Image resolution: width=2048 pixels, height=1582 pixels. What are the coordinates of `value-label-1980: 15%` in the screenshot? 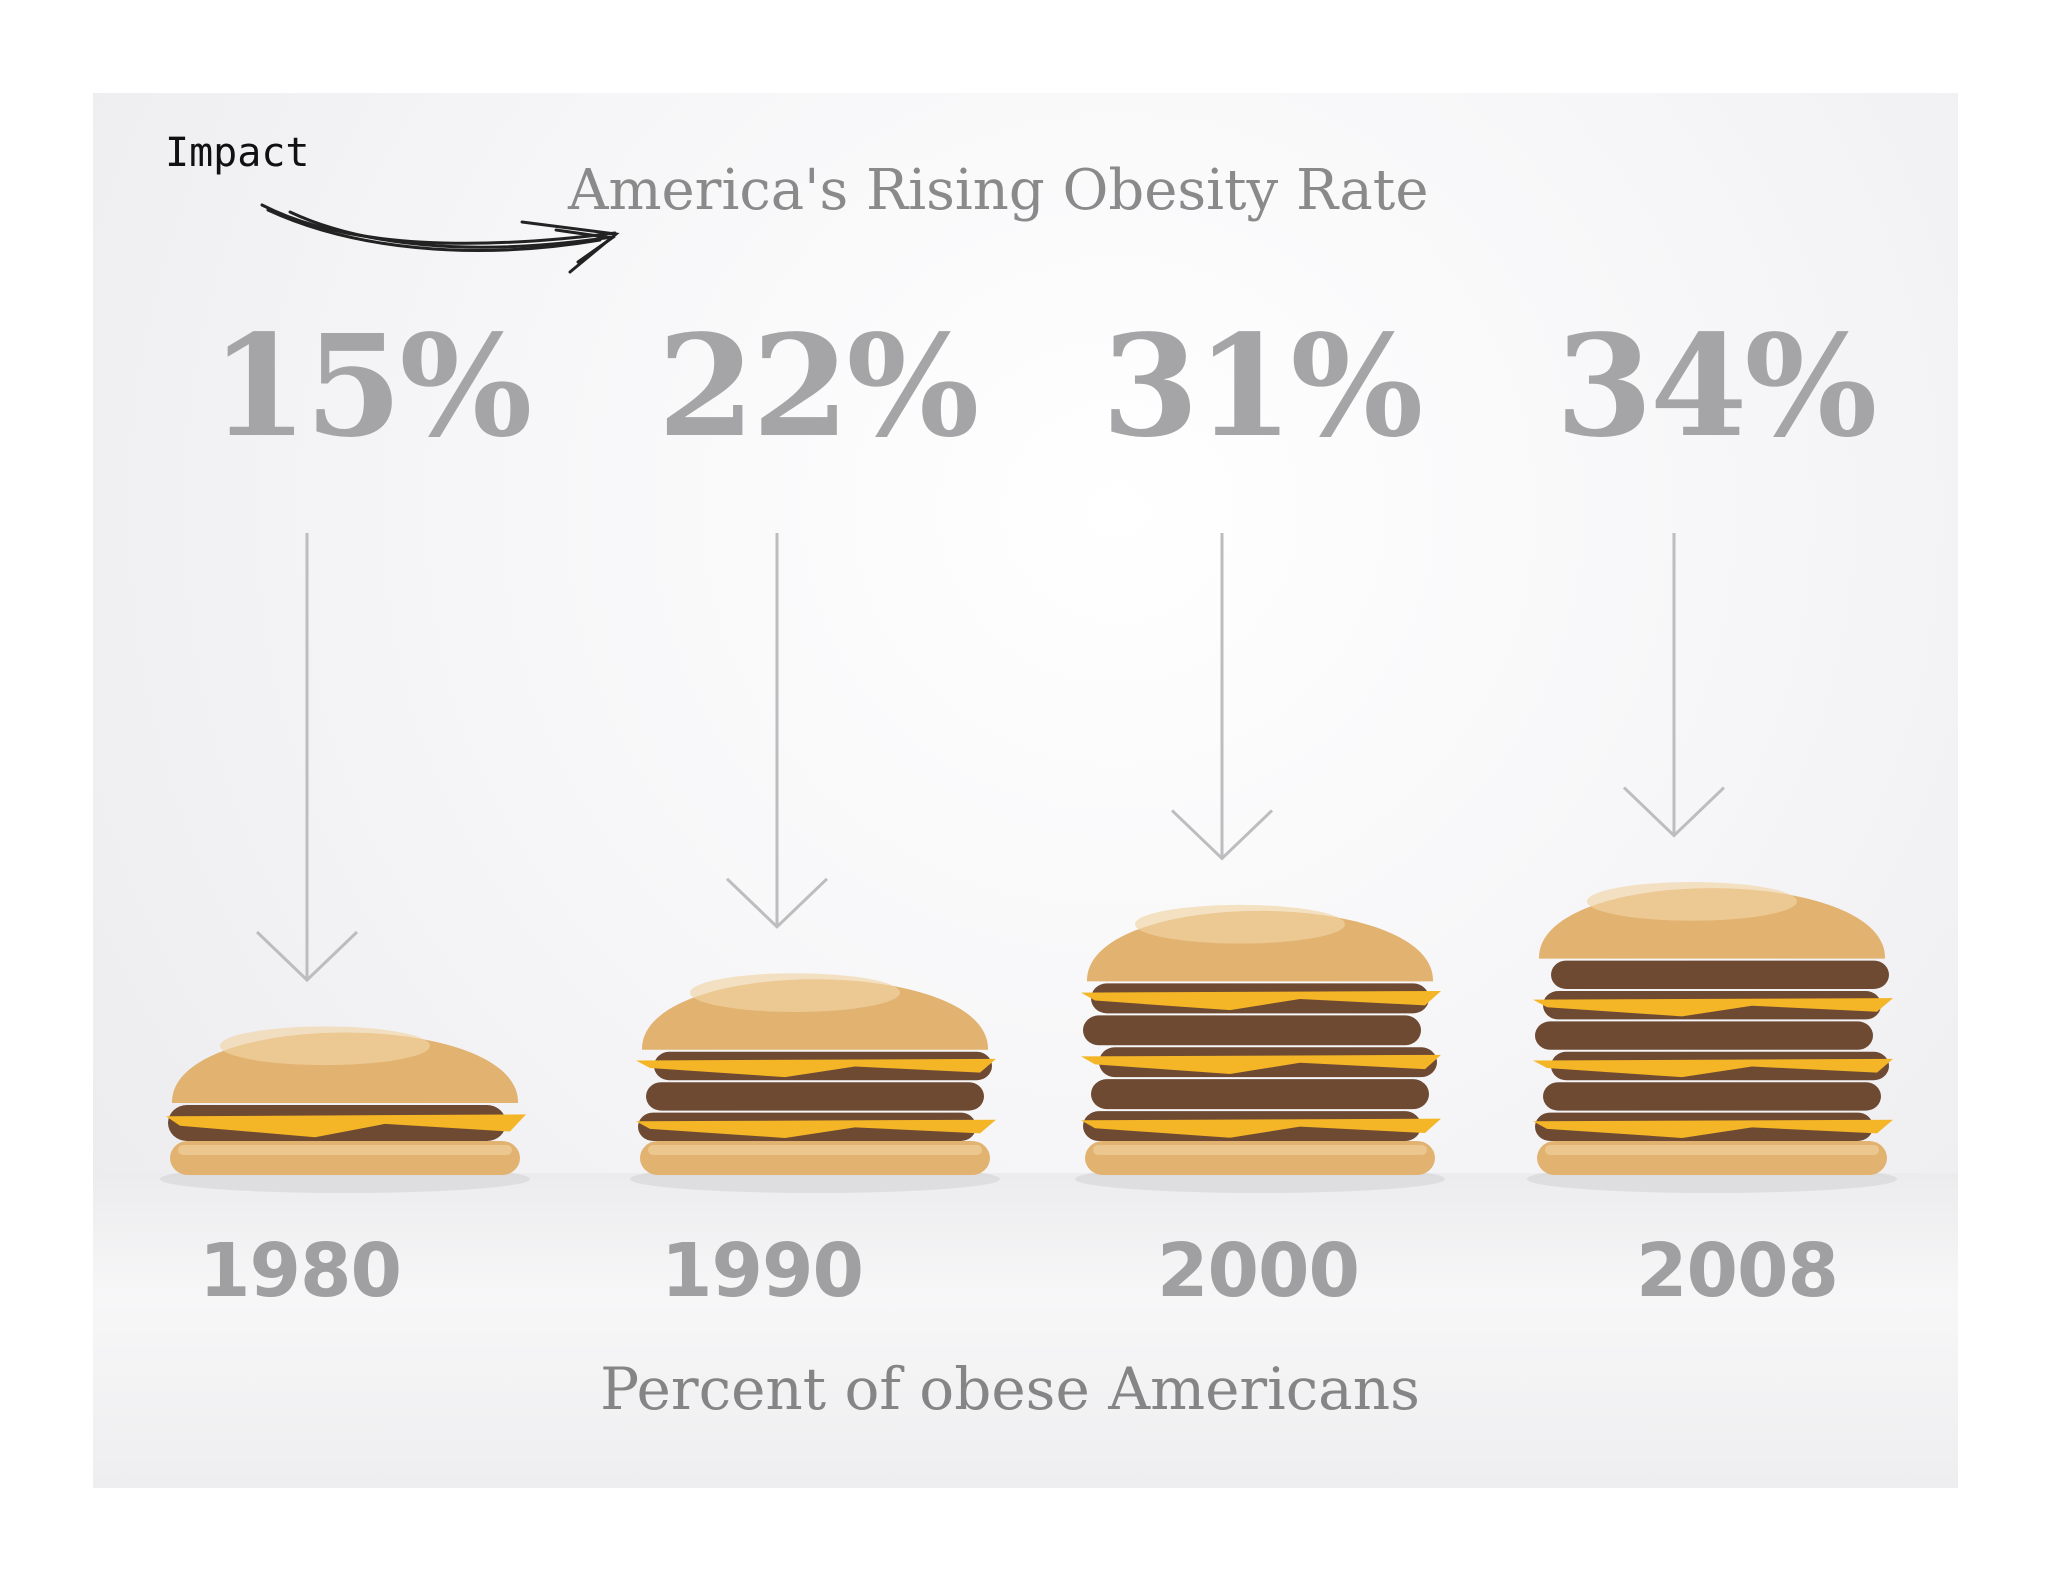 It's located at (371, 387).